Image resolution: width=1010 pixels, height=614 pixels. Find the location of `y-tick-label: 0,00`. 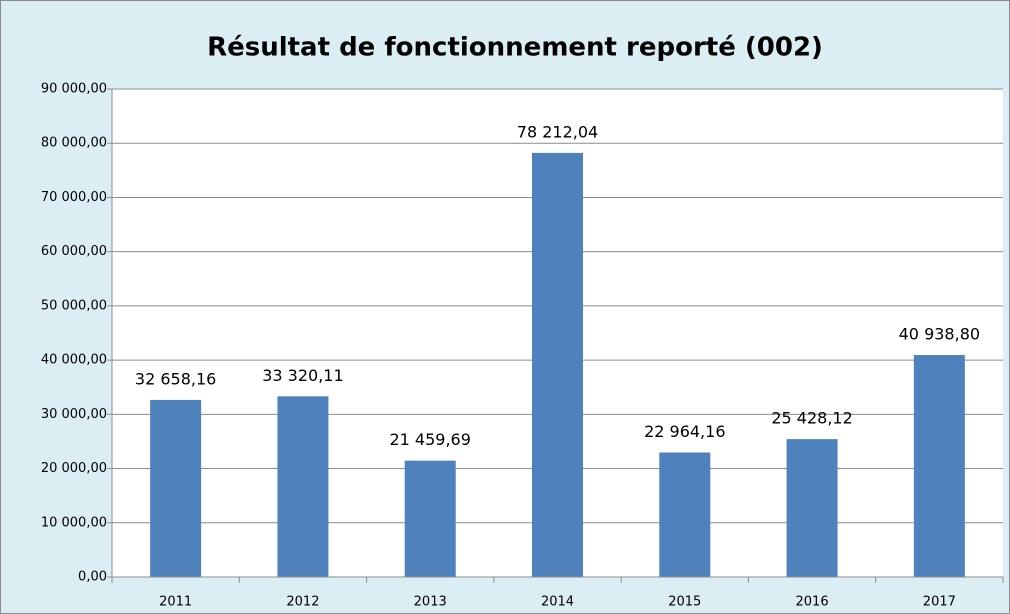

y-tick-label: 0,00 is located at coordinates (92, 577).